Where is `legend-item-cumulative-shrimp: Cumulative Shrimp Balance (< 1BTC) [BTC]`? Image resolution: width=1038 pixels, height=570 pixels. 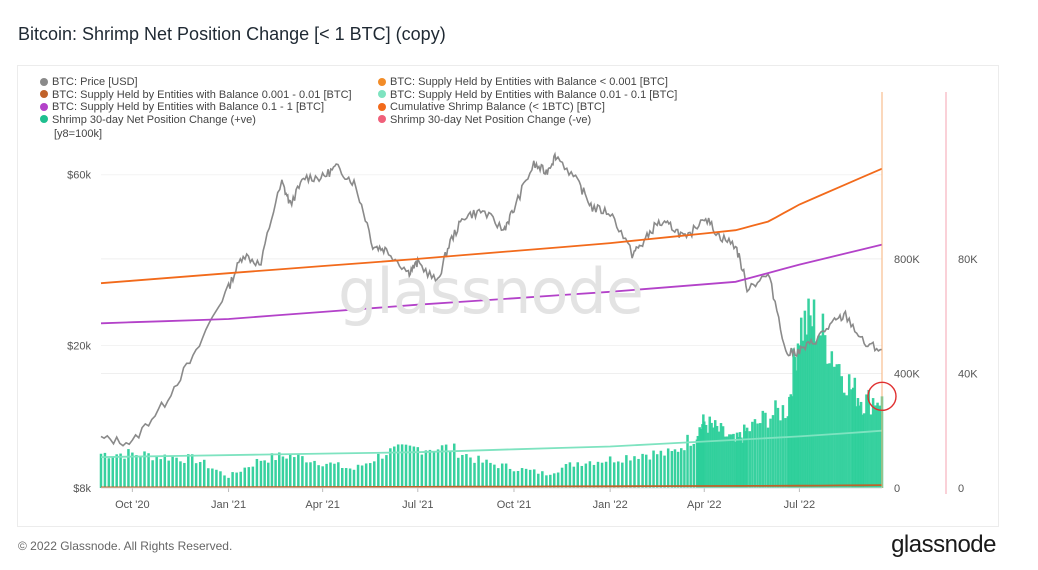 legend-item-cumulative-shrimp: Cumulative Shrimp Balance (< 1BTC) [BTC] is located at coordinates (491, 107).